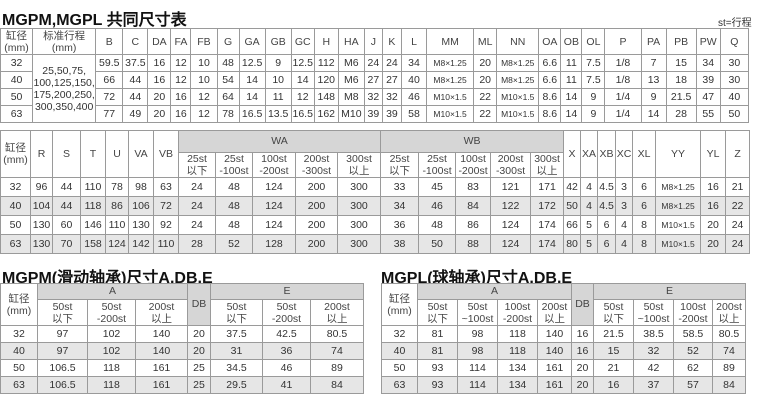 This screenshot has height=402, width=759. What do you see at coordinates (274, 244) in the screenshot?
I see `cell: 128` at bounding box center [274, 244].